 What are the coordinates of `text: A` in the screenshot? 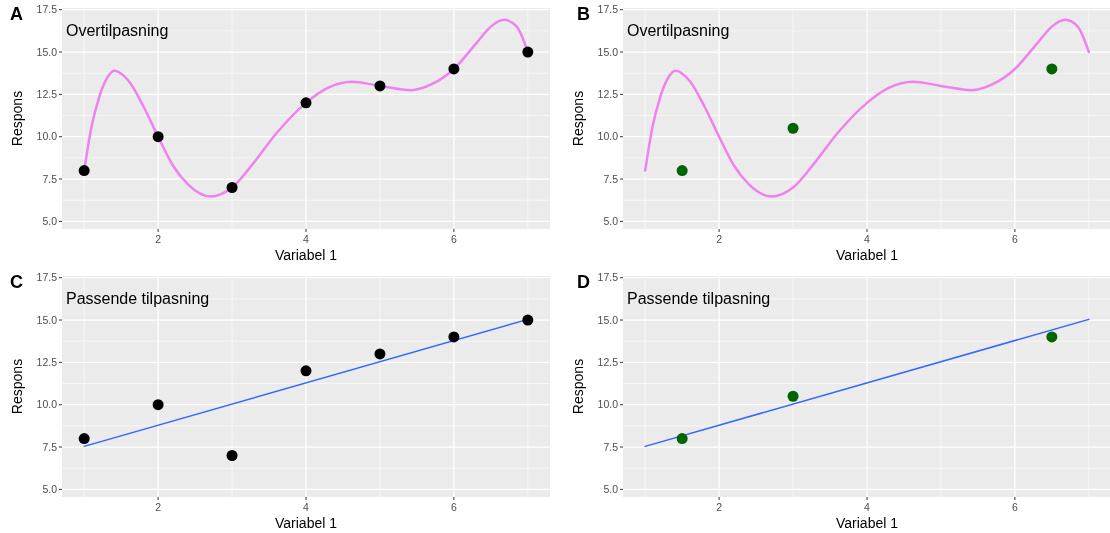 It's located at (16, 14).